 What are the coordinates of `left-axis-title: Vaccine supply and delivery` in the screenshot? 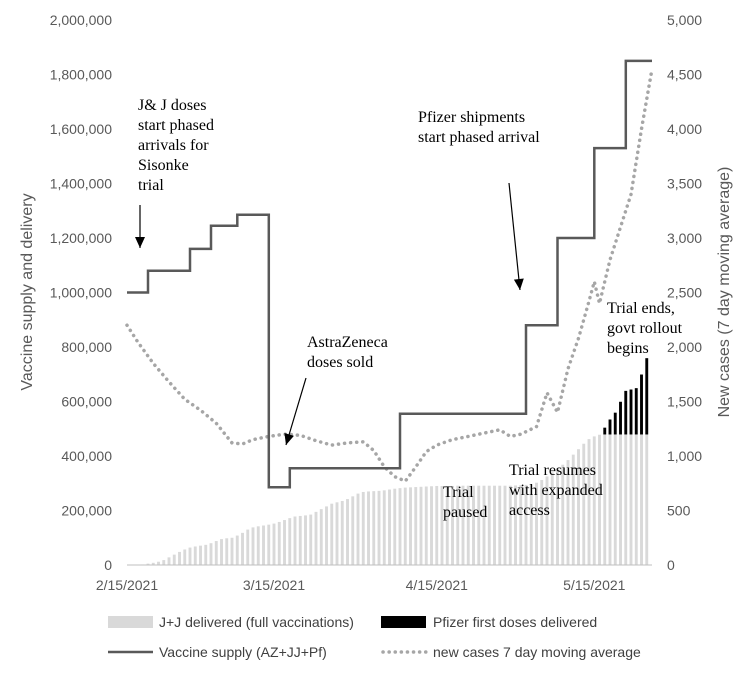 It's located at (27, 291).